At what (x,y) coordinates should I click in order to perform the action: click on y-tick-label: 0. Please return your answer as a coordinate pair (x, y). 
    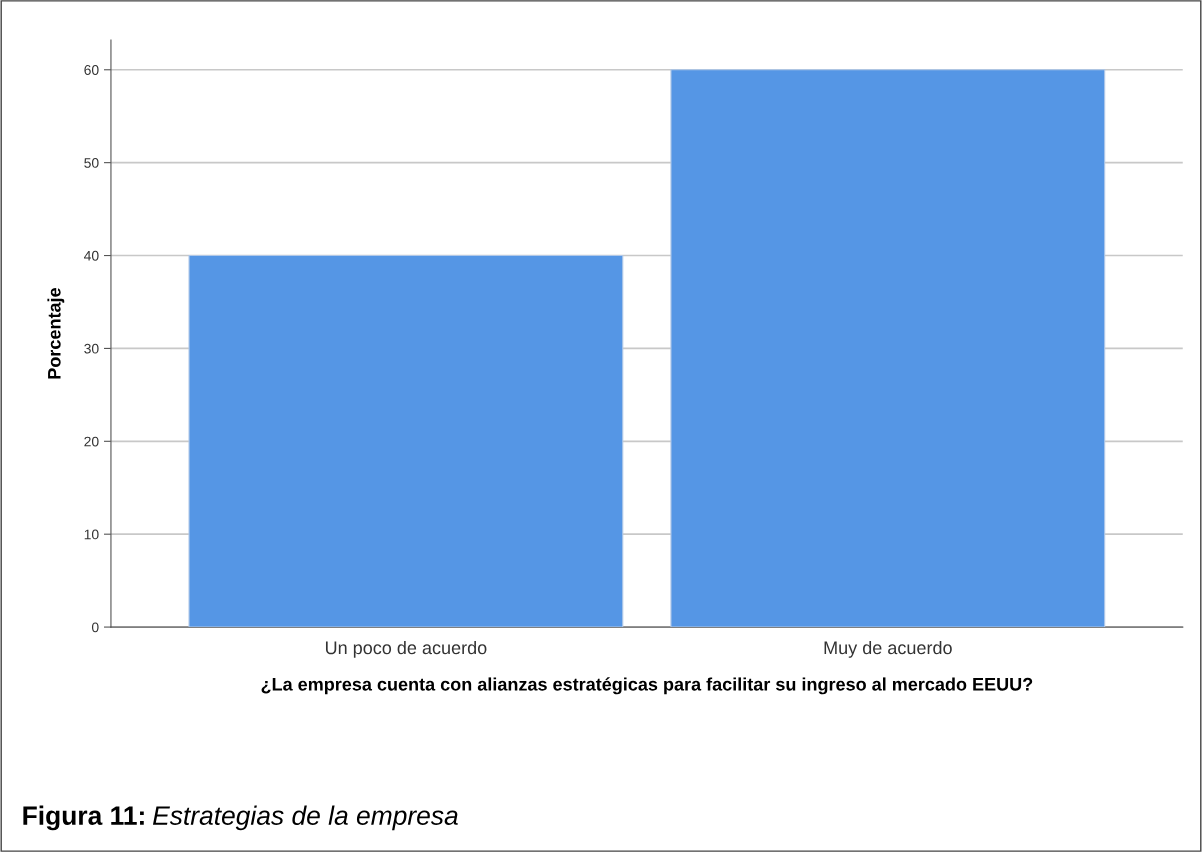
    Looking at the image, I should click on (95, 627).